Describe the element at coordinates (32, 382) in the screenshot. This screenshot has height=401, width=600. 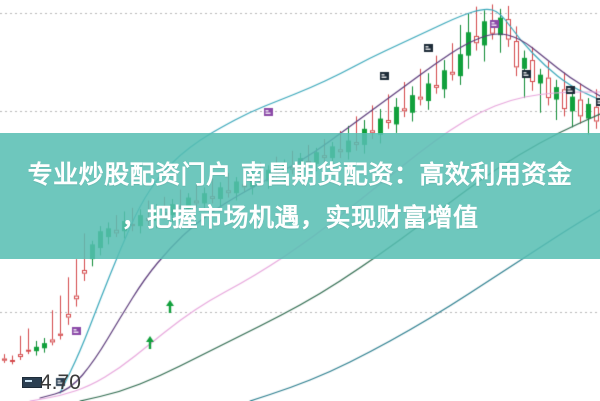
I see `price-marker-icon` at that location.